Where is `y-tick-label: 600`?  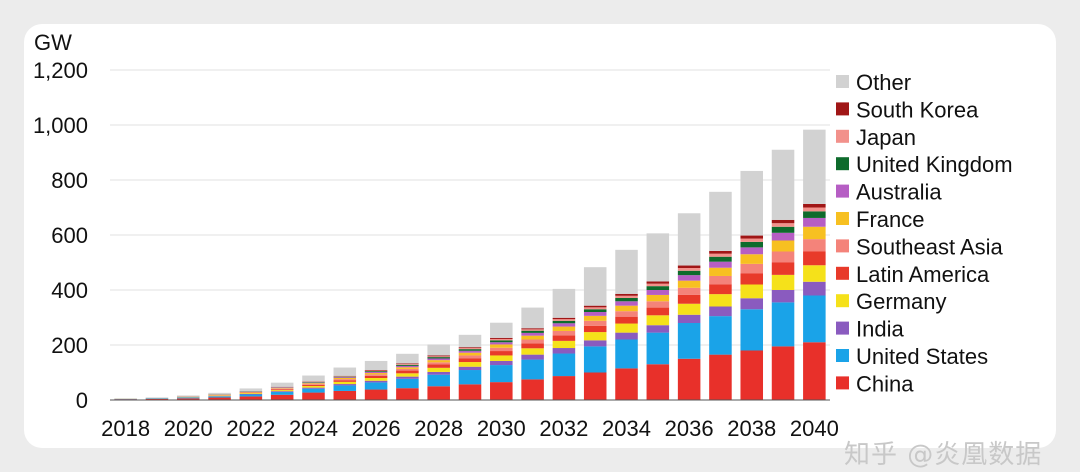 y-tick-label: 600 is located at coordinates (69, 235).